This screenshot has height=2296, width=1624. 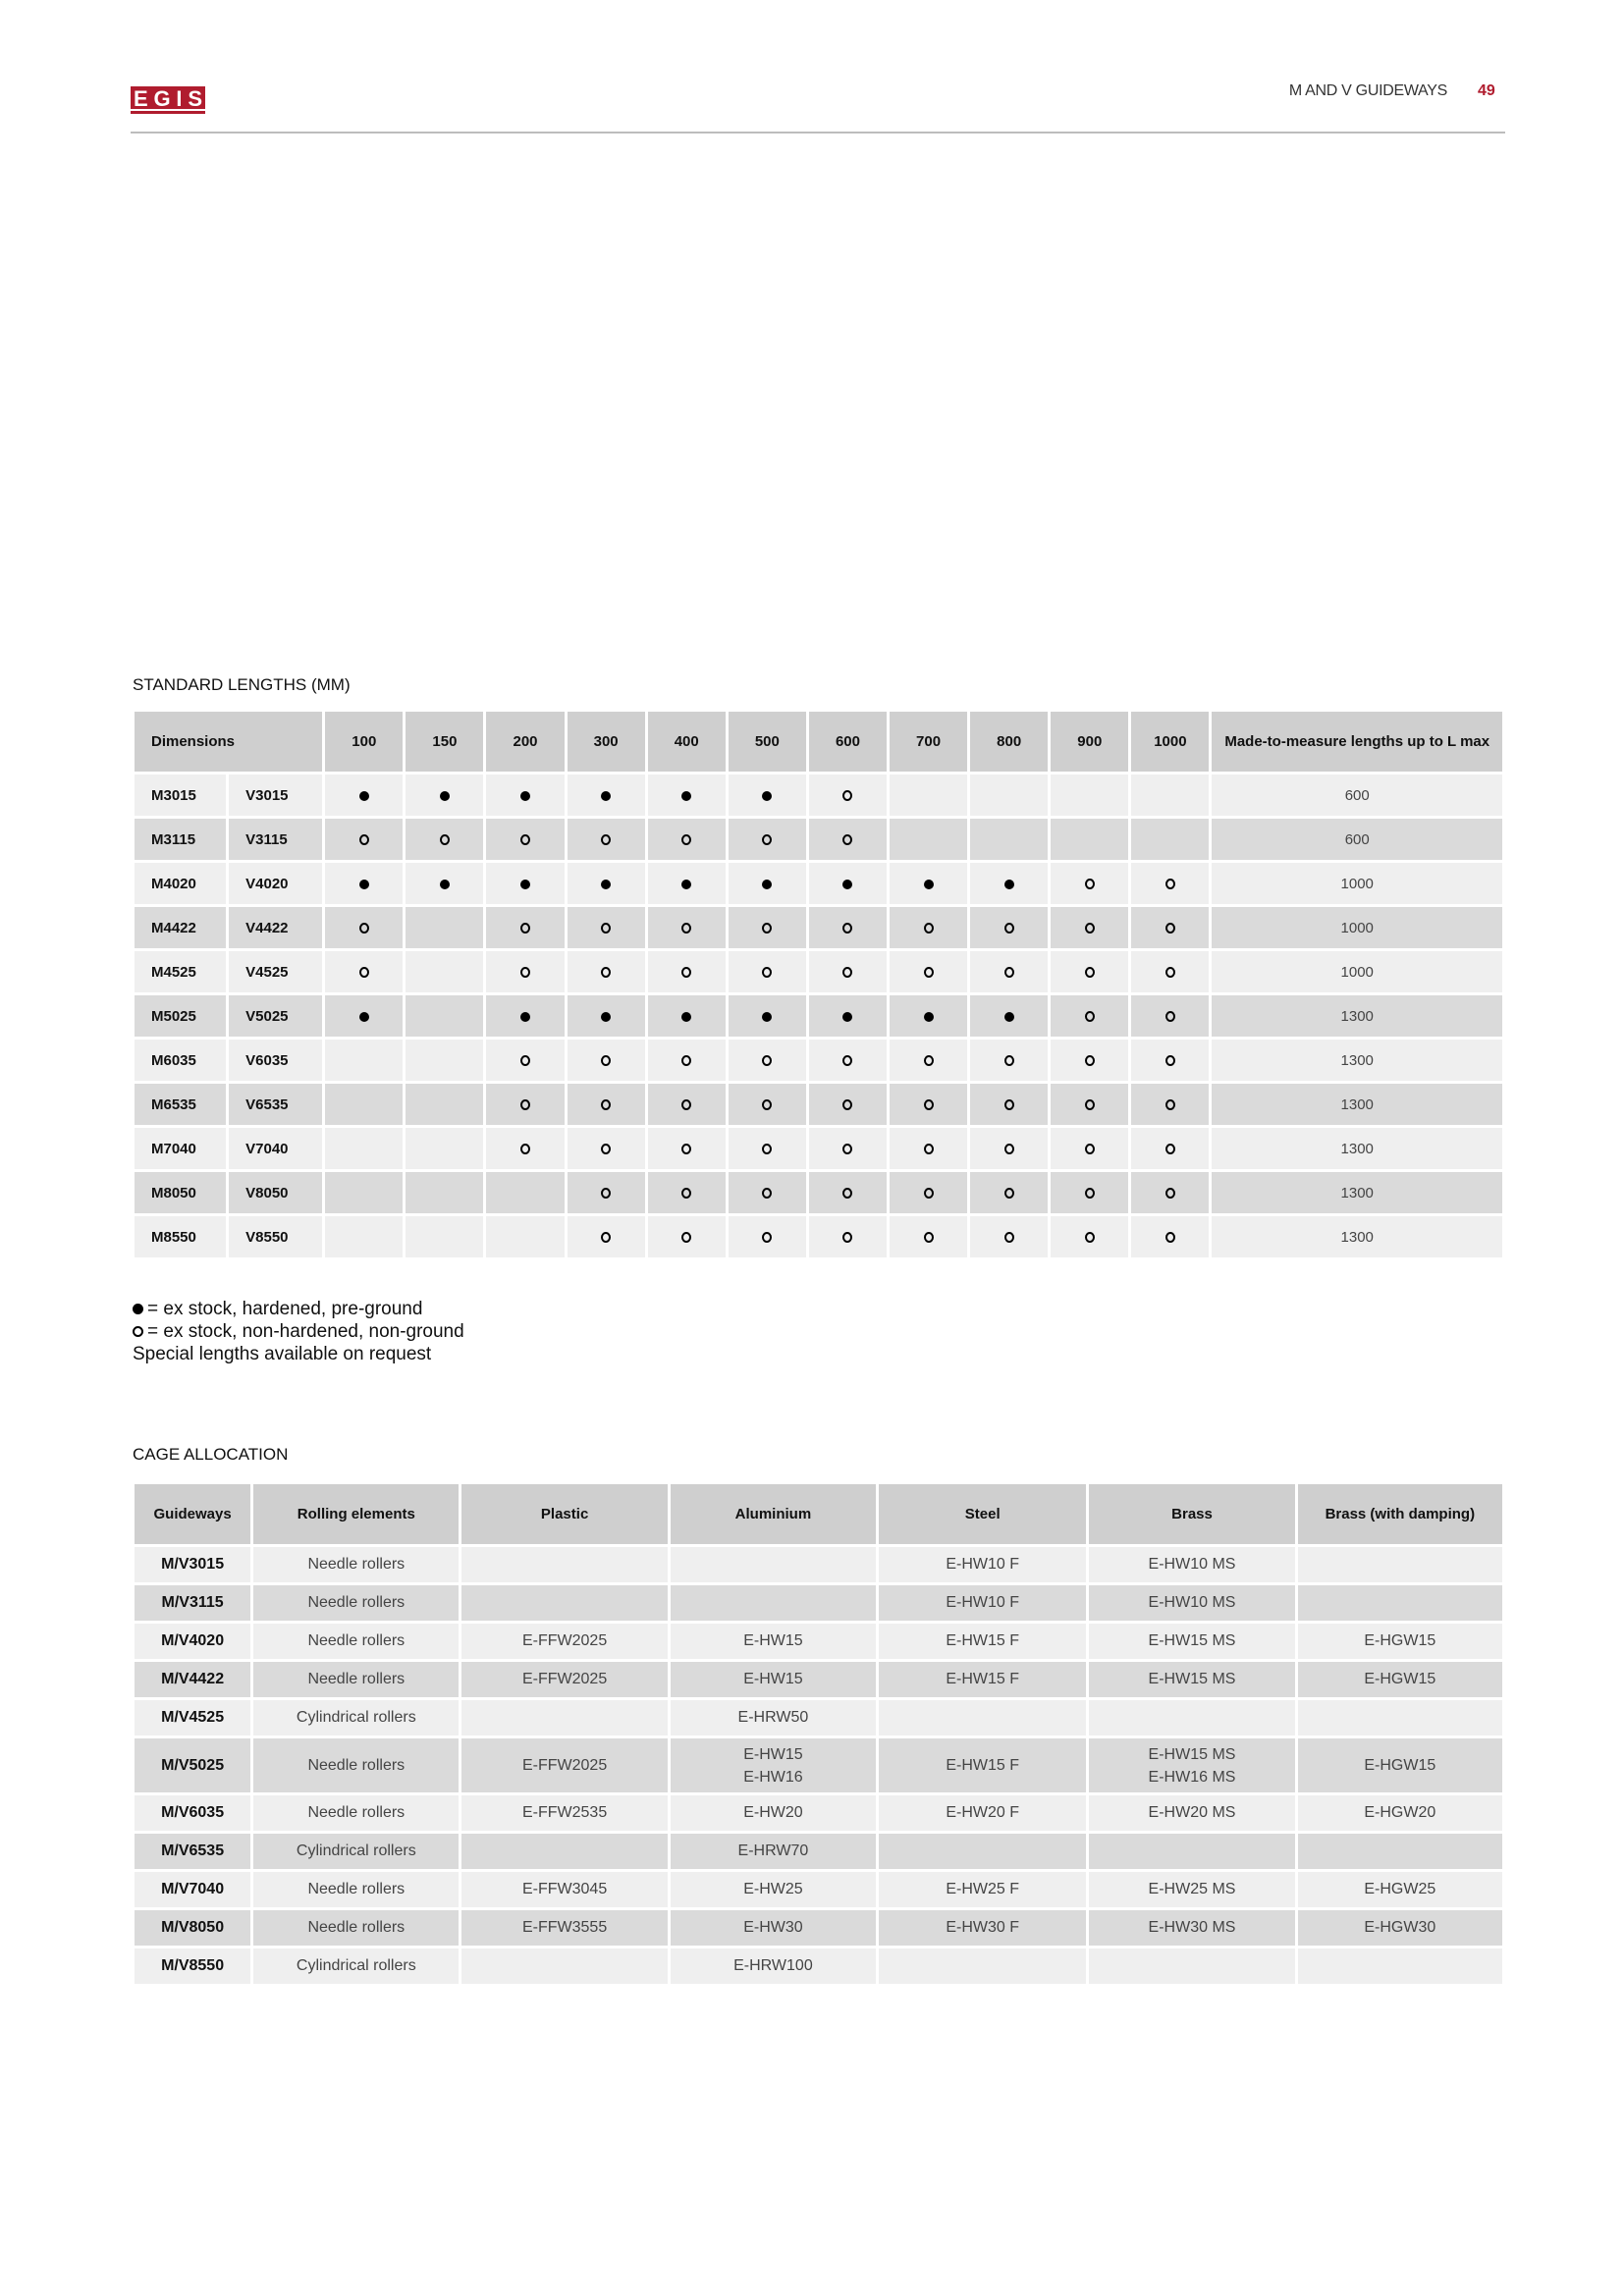 I want to click on v-designation: V4525, so click(x=276, y=972).